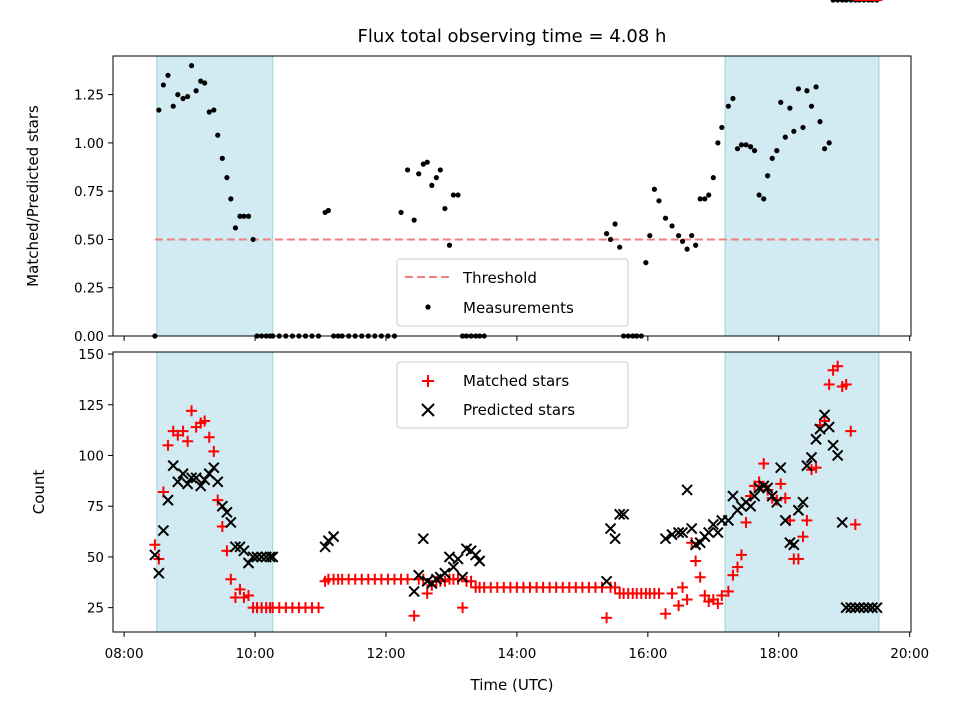 The image size is (960, 720). What do you see at coordinates (428, 381) in the screenshot?
I see `matched-legend-swatch` at bounding box center [428, 381].